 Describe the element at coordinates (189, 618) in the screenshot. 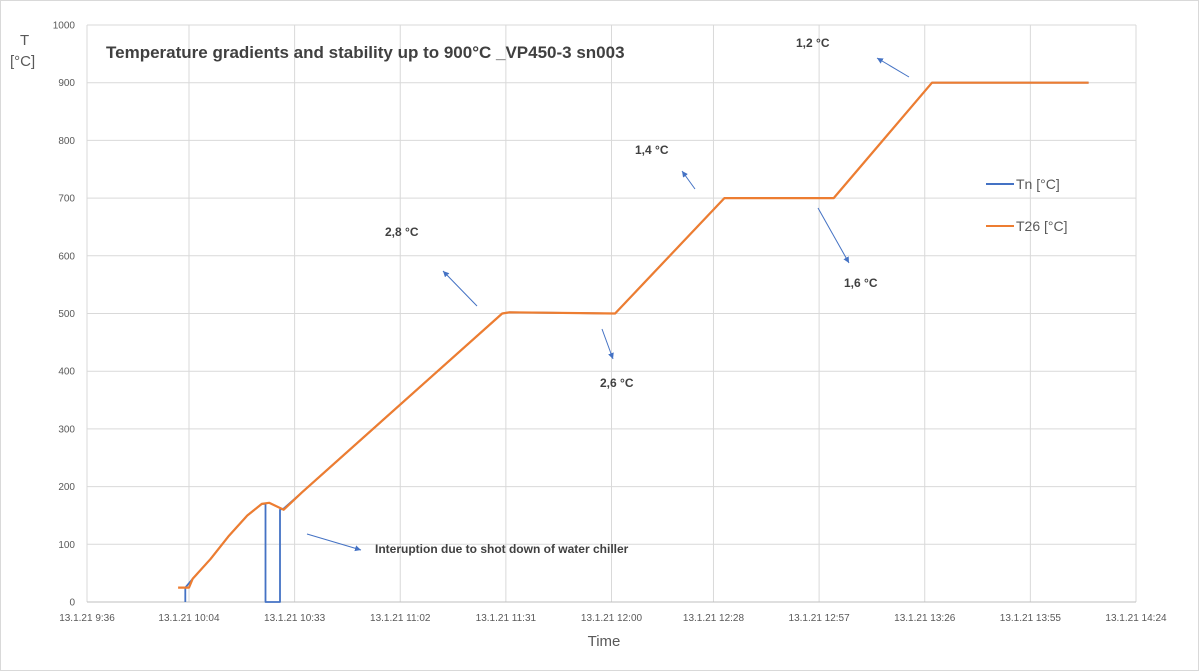

I see `x-tick-label: 13.1.21 10:04` at that location.